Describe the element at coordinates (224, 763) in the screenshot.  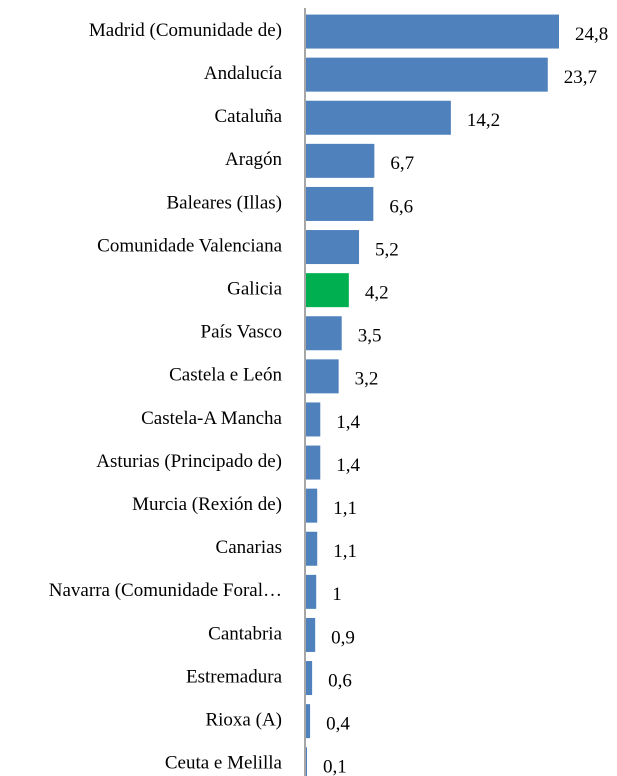
I see `category-label: Ceuta e Melilla` at that location.